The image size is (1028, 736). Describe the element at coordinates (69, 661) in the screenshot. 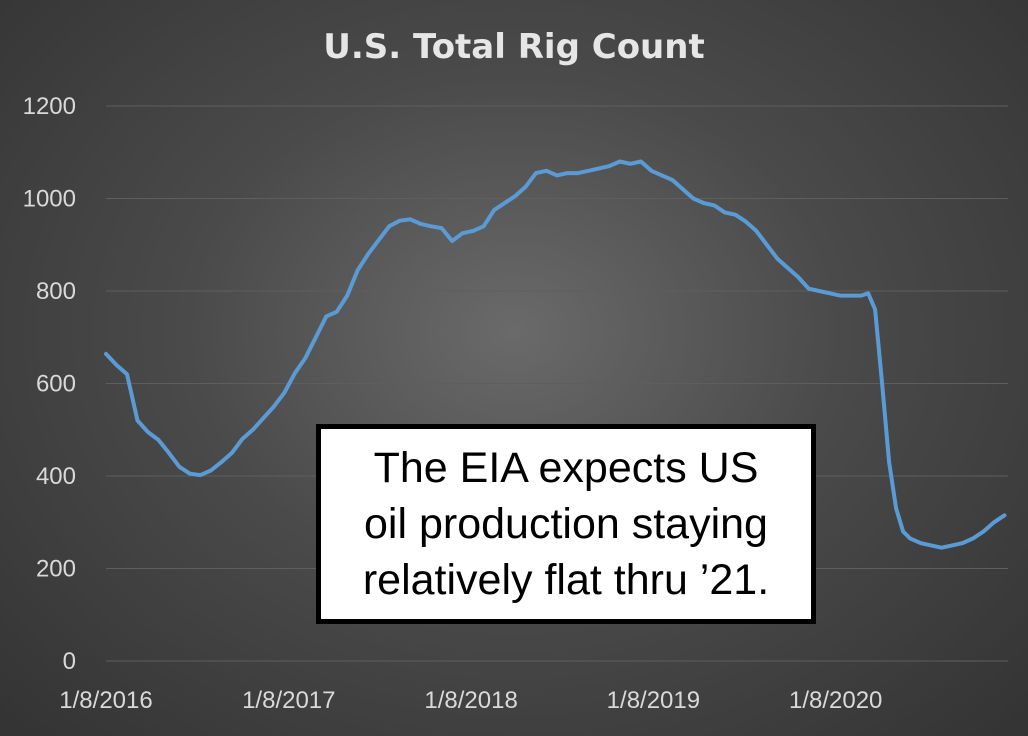

I see `y-tick-label: 0` at that location.